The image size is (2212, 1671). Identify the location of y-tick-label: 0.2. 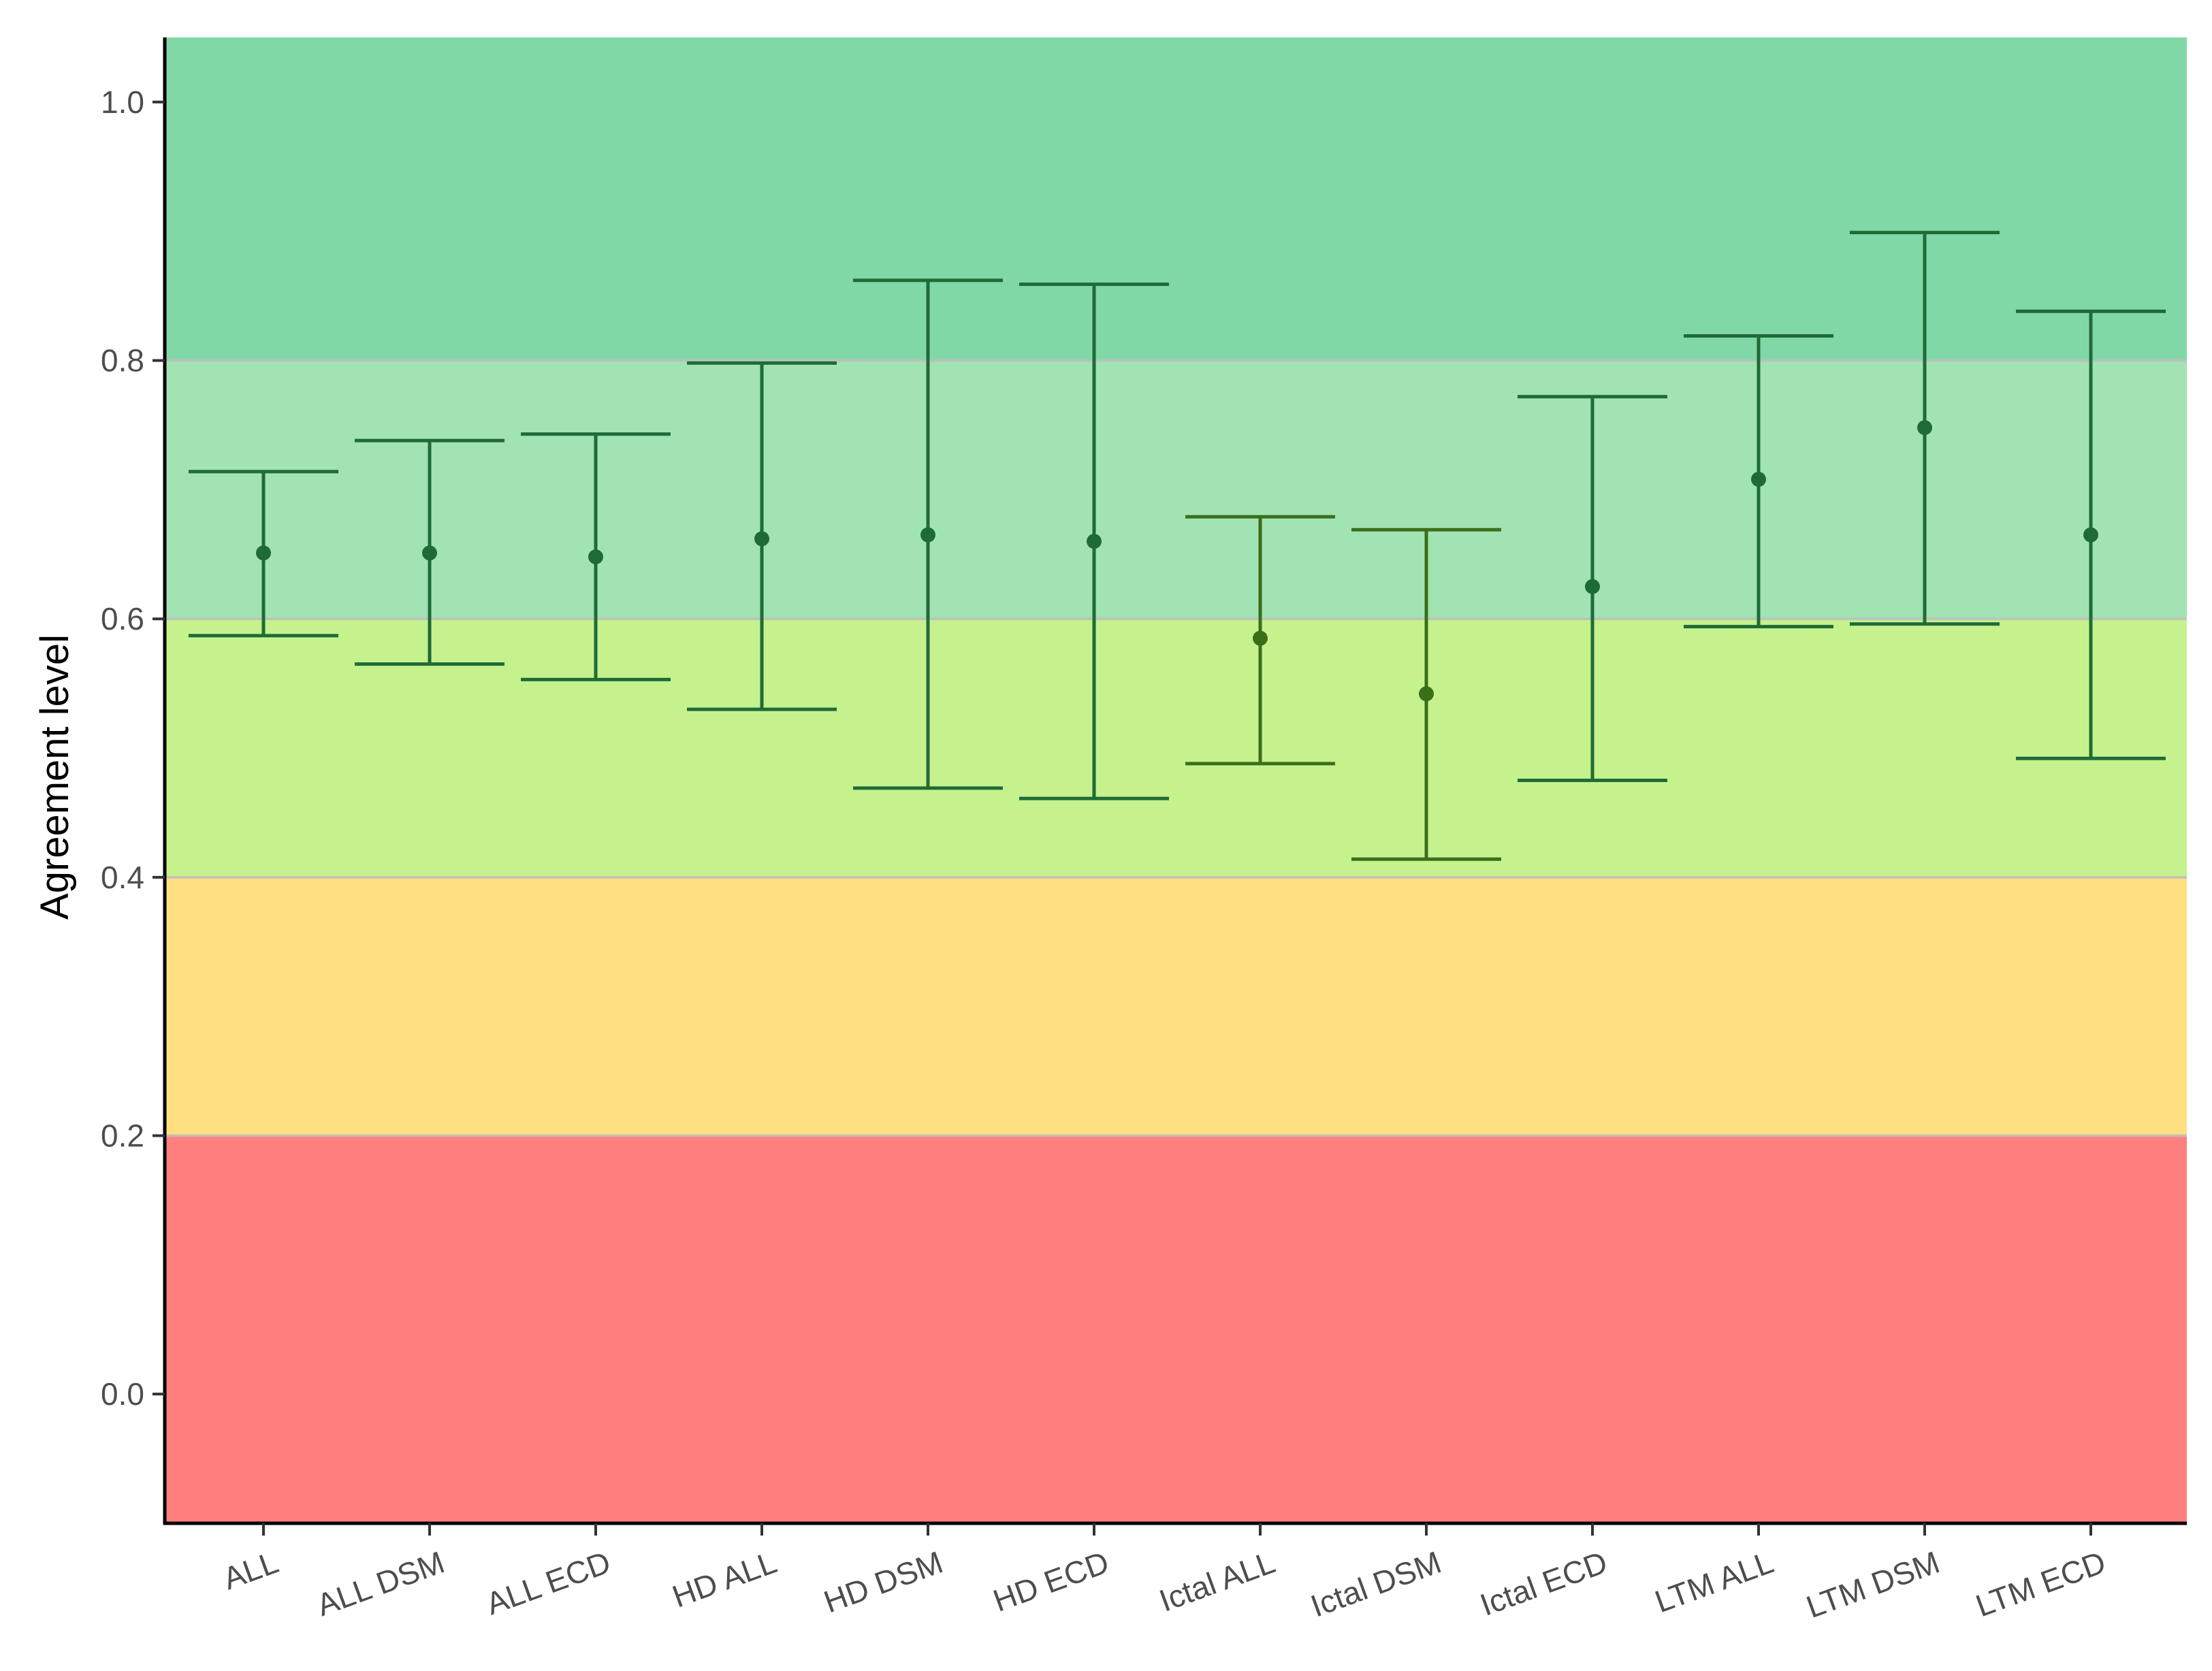
(122, 1136).